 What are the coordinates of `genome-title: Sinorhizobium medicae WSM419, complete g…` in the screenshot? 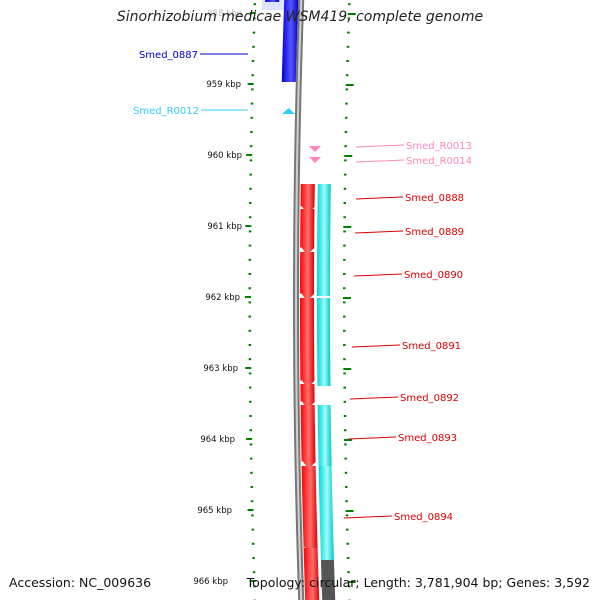 It's located at (300, 17).